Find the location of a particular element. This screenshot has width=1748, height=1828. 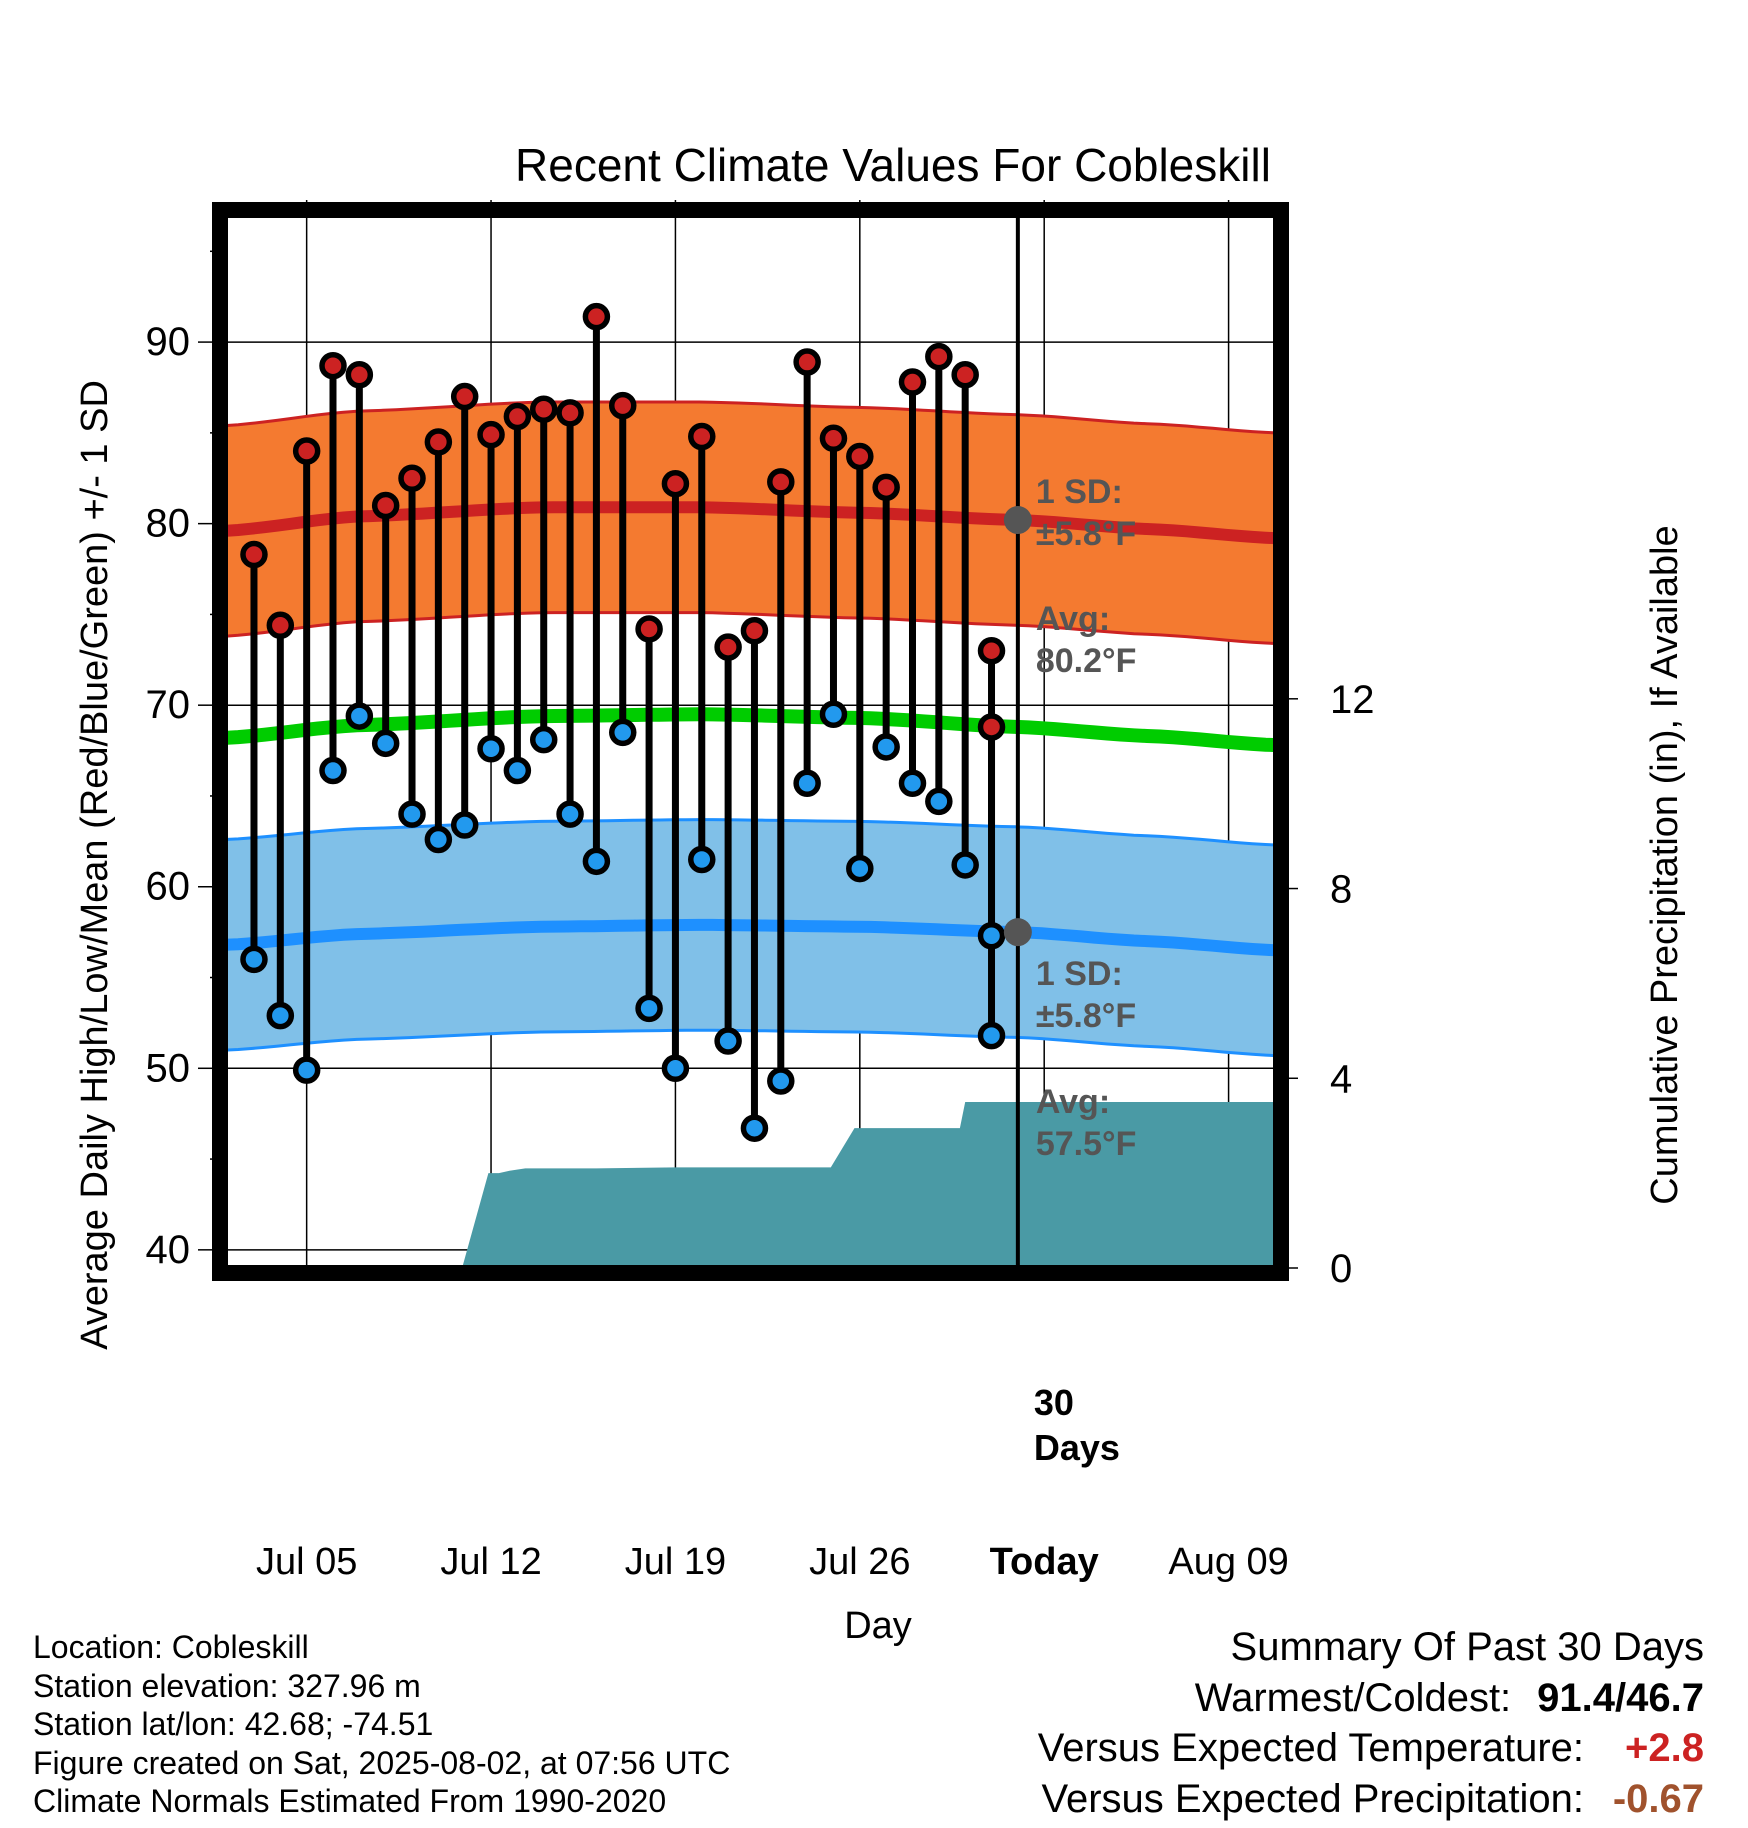

low-sd-band is located at coordinates (750, 937).